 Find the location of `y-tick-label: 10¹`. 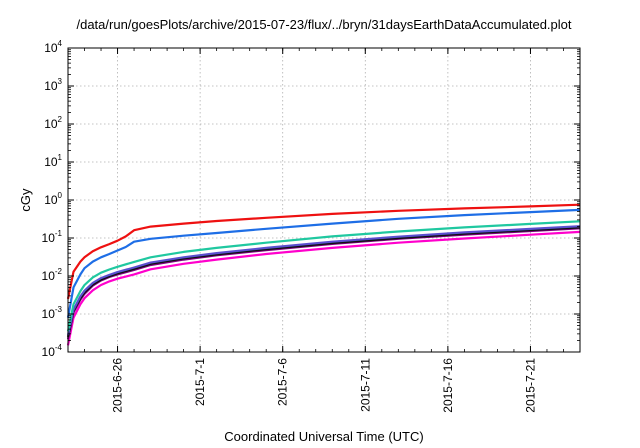

y-tick-label: 10¹ is located at coordinates (53, 161).